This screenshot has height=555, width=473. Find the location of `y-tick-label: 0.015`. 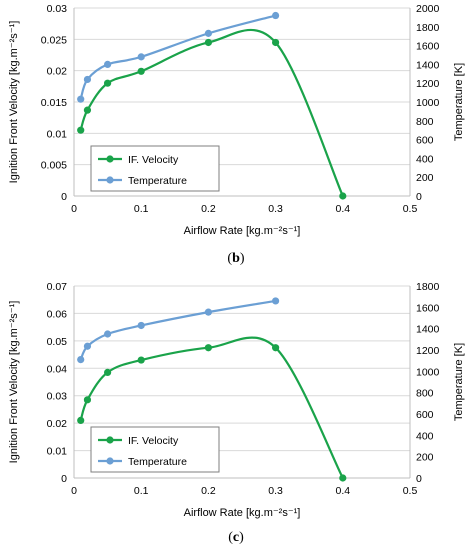

y-tick-label: 0.015 is located at coordinates (54, 103).